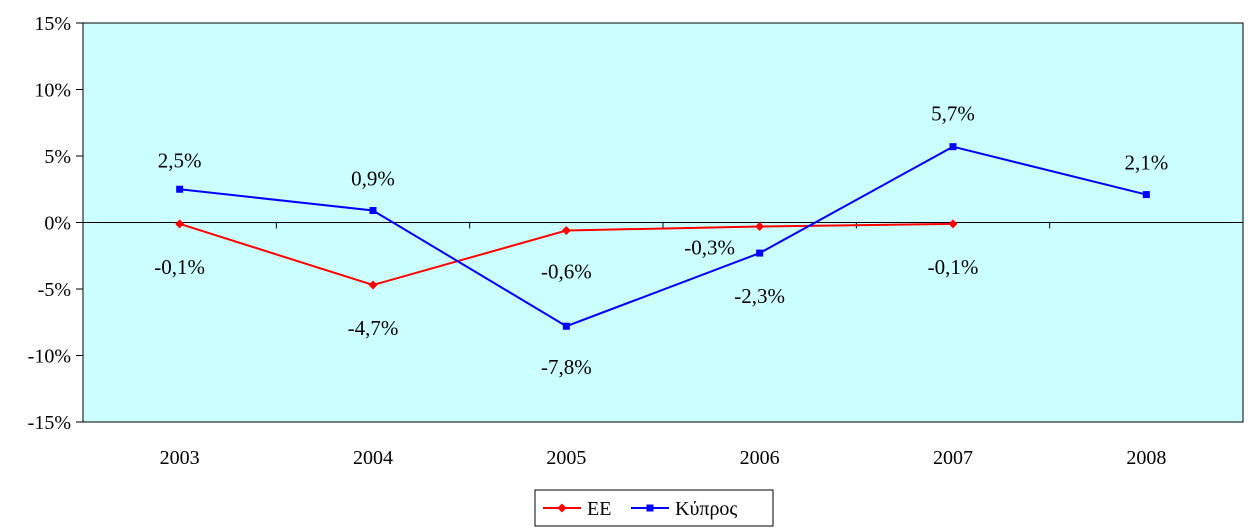  What do you see at coordinates (1146, 163) in the screenshot?
I see `data-label: 2,1%` at bounding box center [1146, 163].